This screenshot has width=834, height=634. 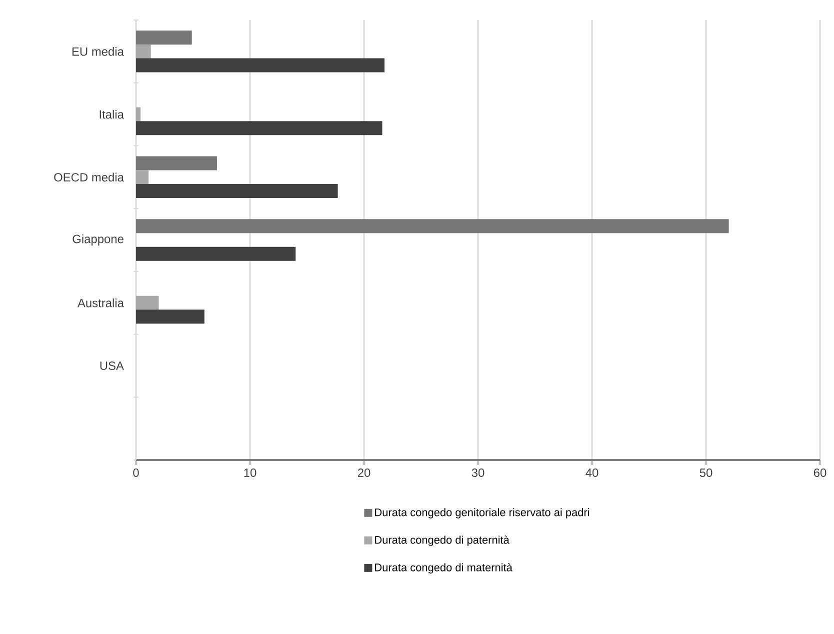 What do you see at coordinates (112, 114) in the screenshot?
I see `y-tick-label: Italia` at bounding box center [112, 114].